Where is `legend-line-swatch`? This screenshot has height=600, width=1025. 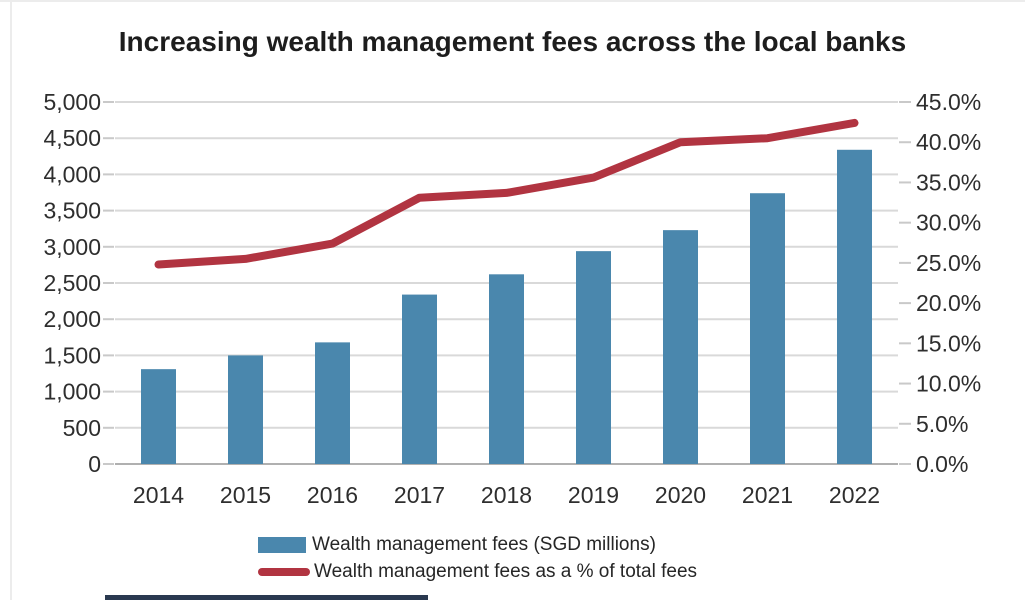 legend-line-swatch is located at coordinates (284, 572).